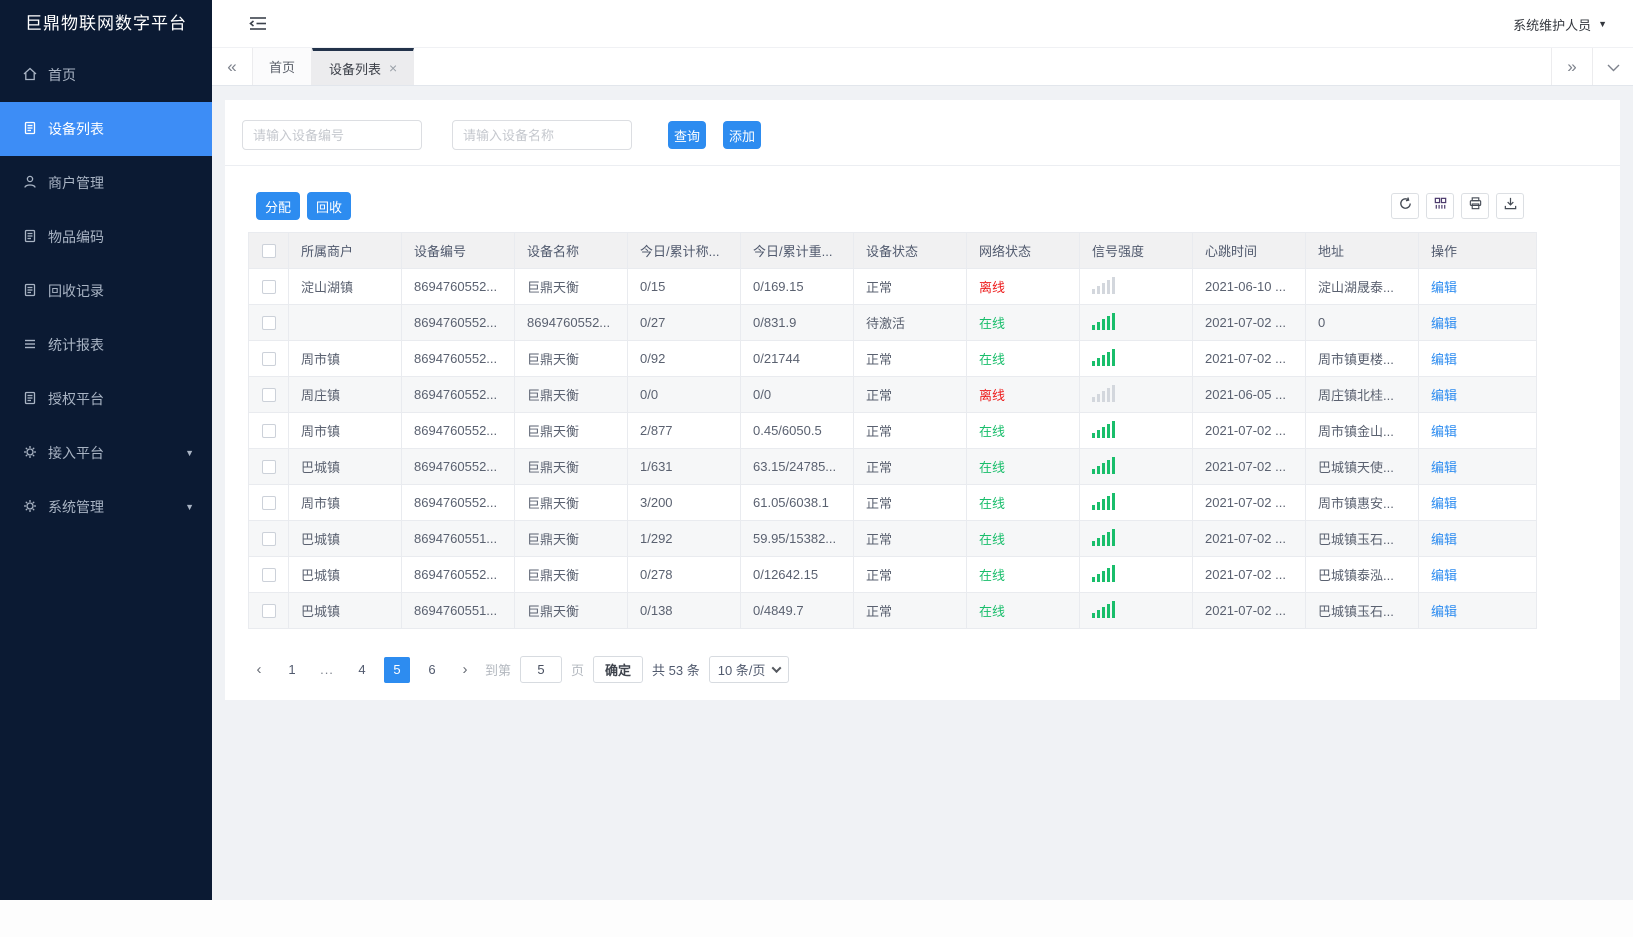 The height and width of the screenshot is (937, 1633). What do you see at coordinates (106, 345) in the screenshot?
I see `sidebar-item-statistics: 统计报表` at bounding box center [106, 345].